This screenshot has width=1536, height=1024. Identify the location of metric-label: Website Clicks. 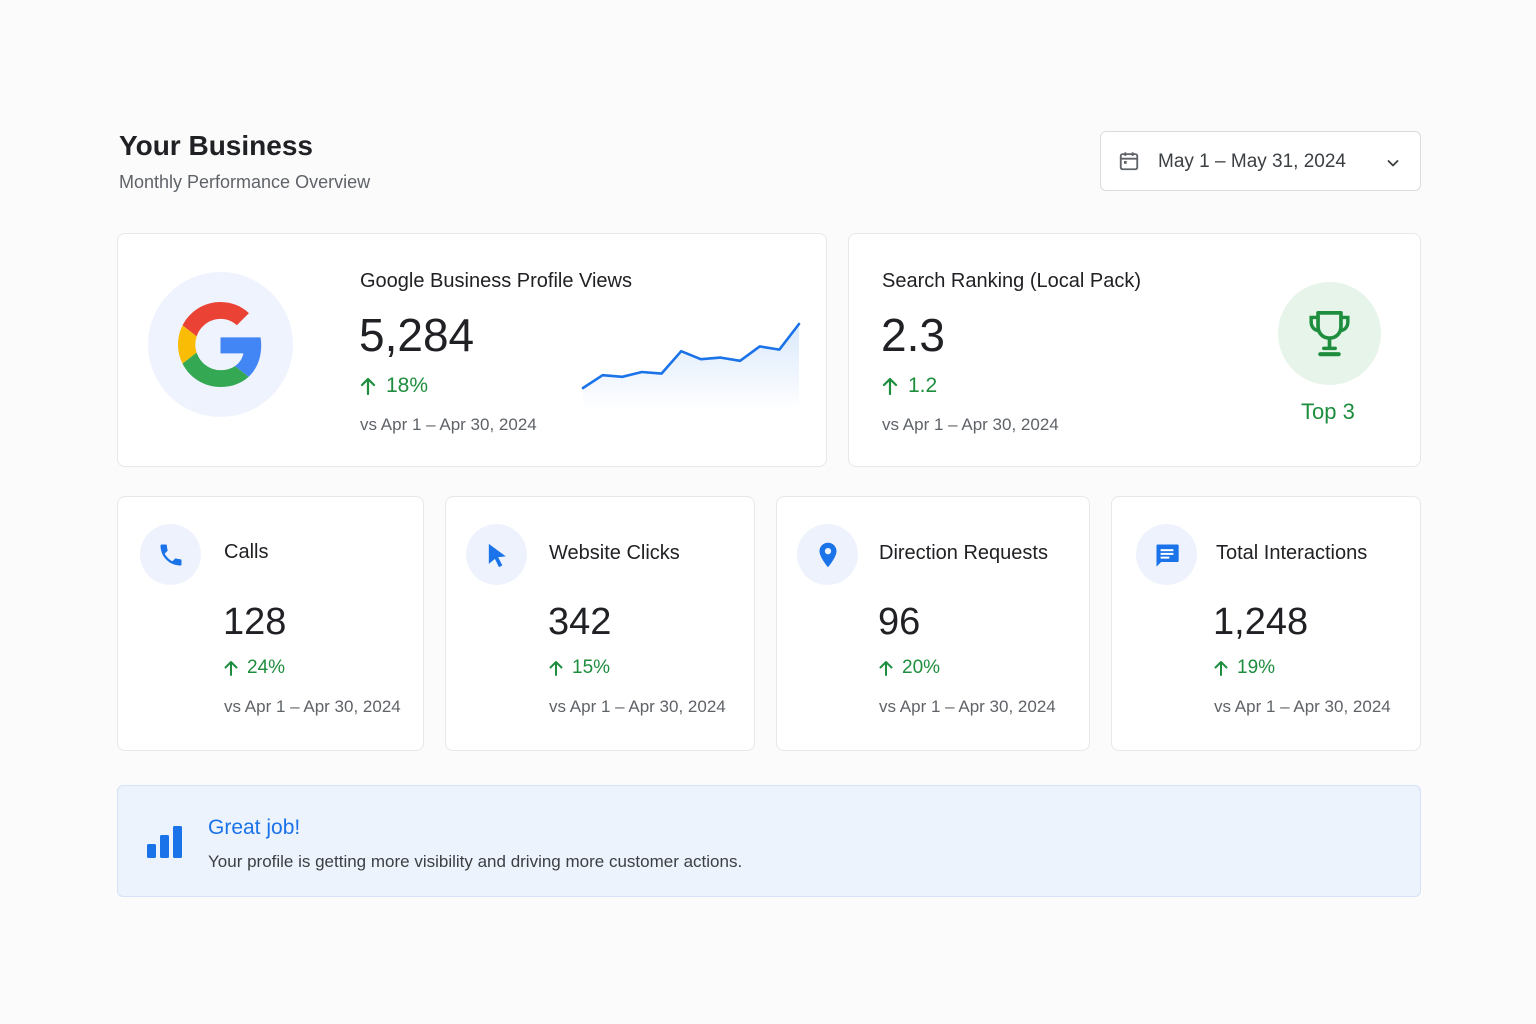
(614, 553).